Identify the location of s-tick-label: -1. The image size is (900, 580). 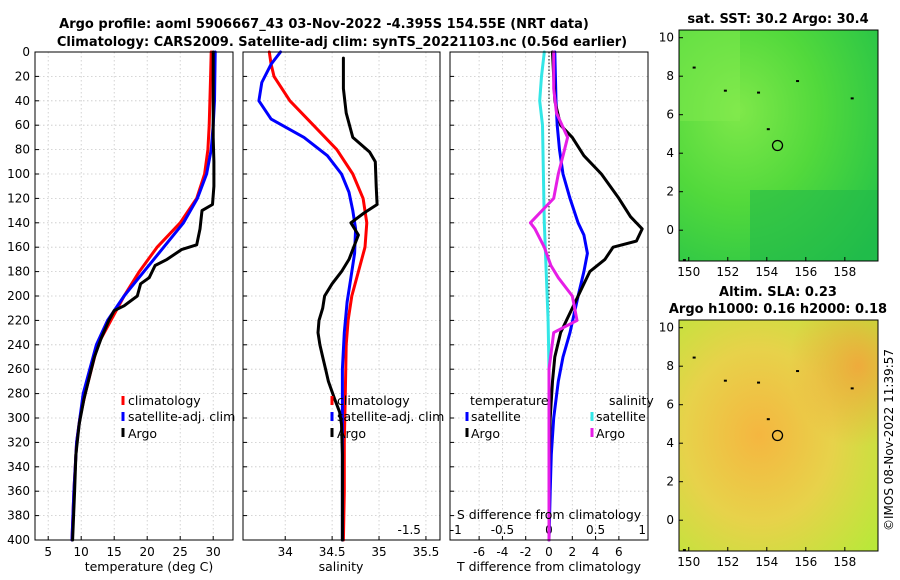
(456, 530).